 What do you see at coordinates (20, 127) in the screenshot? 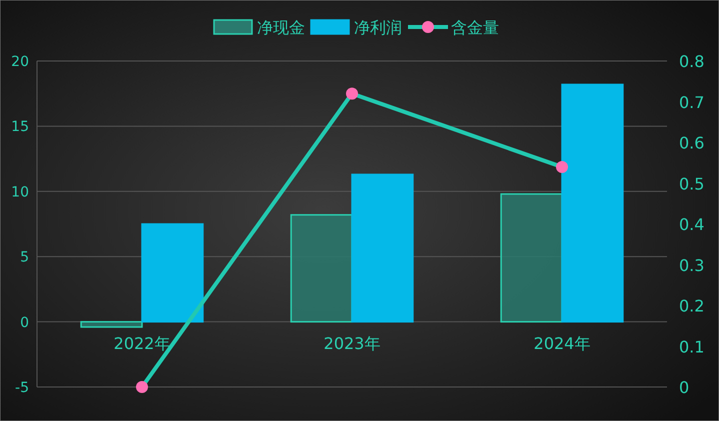
I see `y-tick-label: 15` at bounding box center [20, 127].